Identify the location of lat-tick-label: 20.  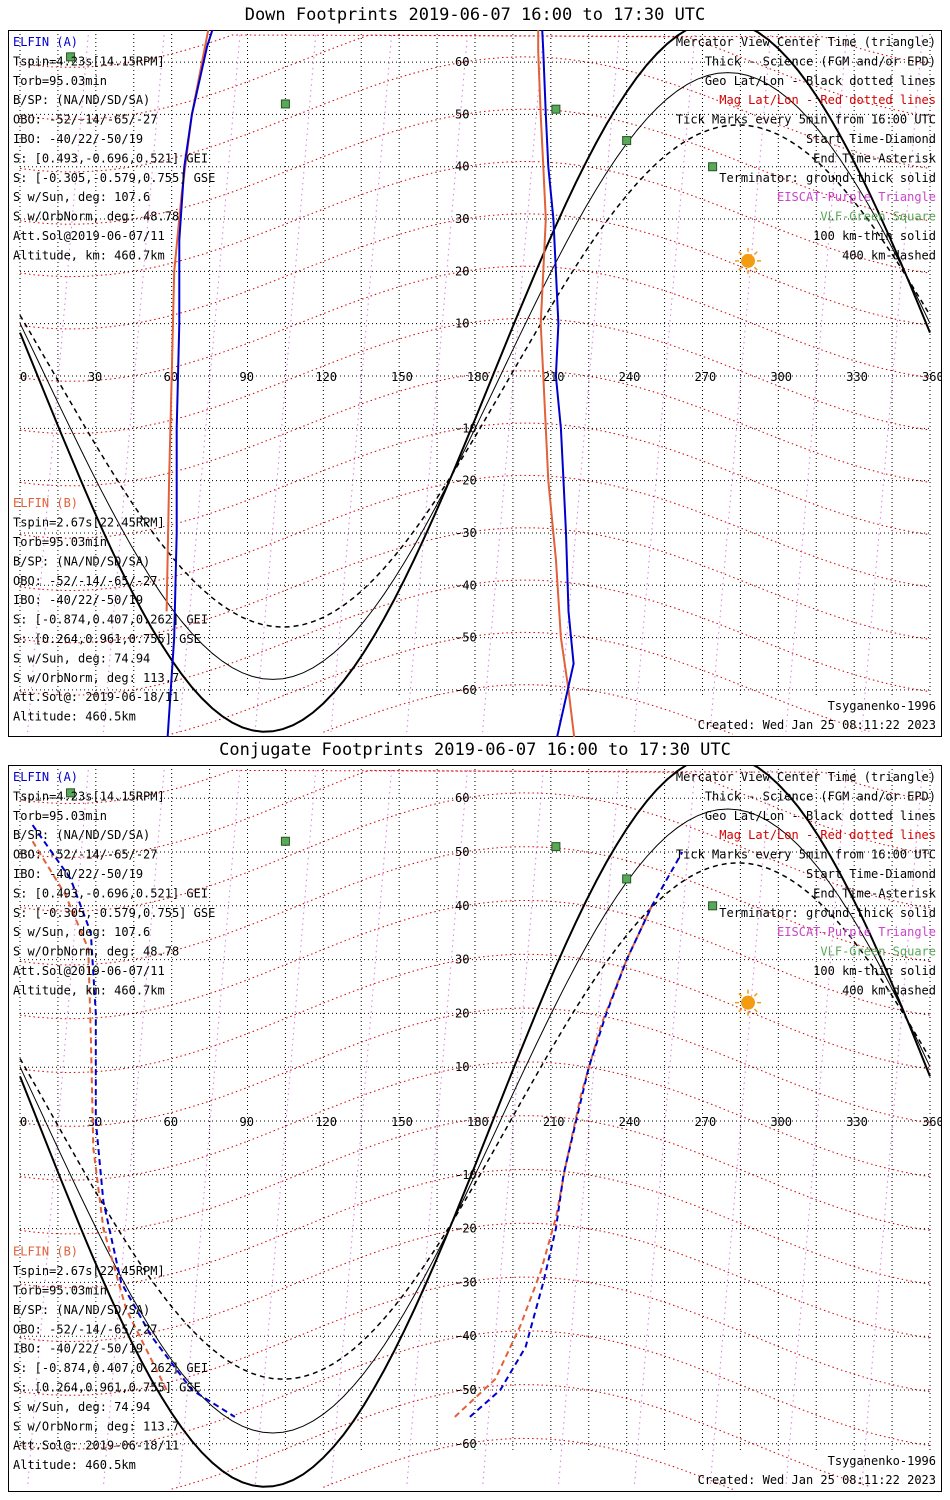
(462, 1013).